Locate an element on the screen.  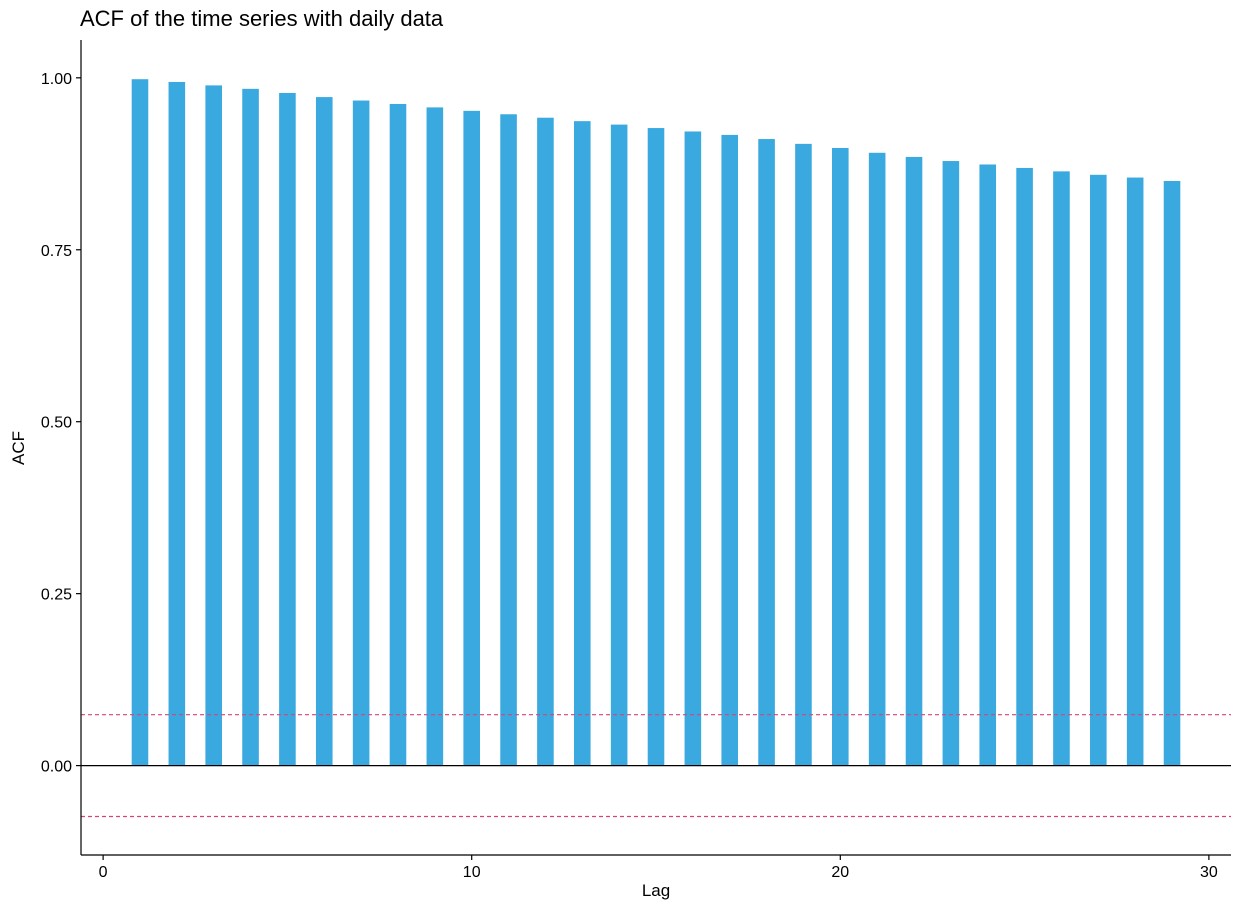
x-axis-ticks: 0 10 20 30 is located at coordinates (658, 868).